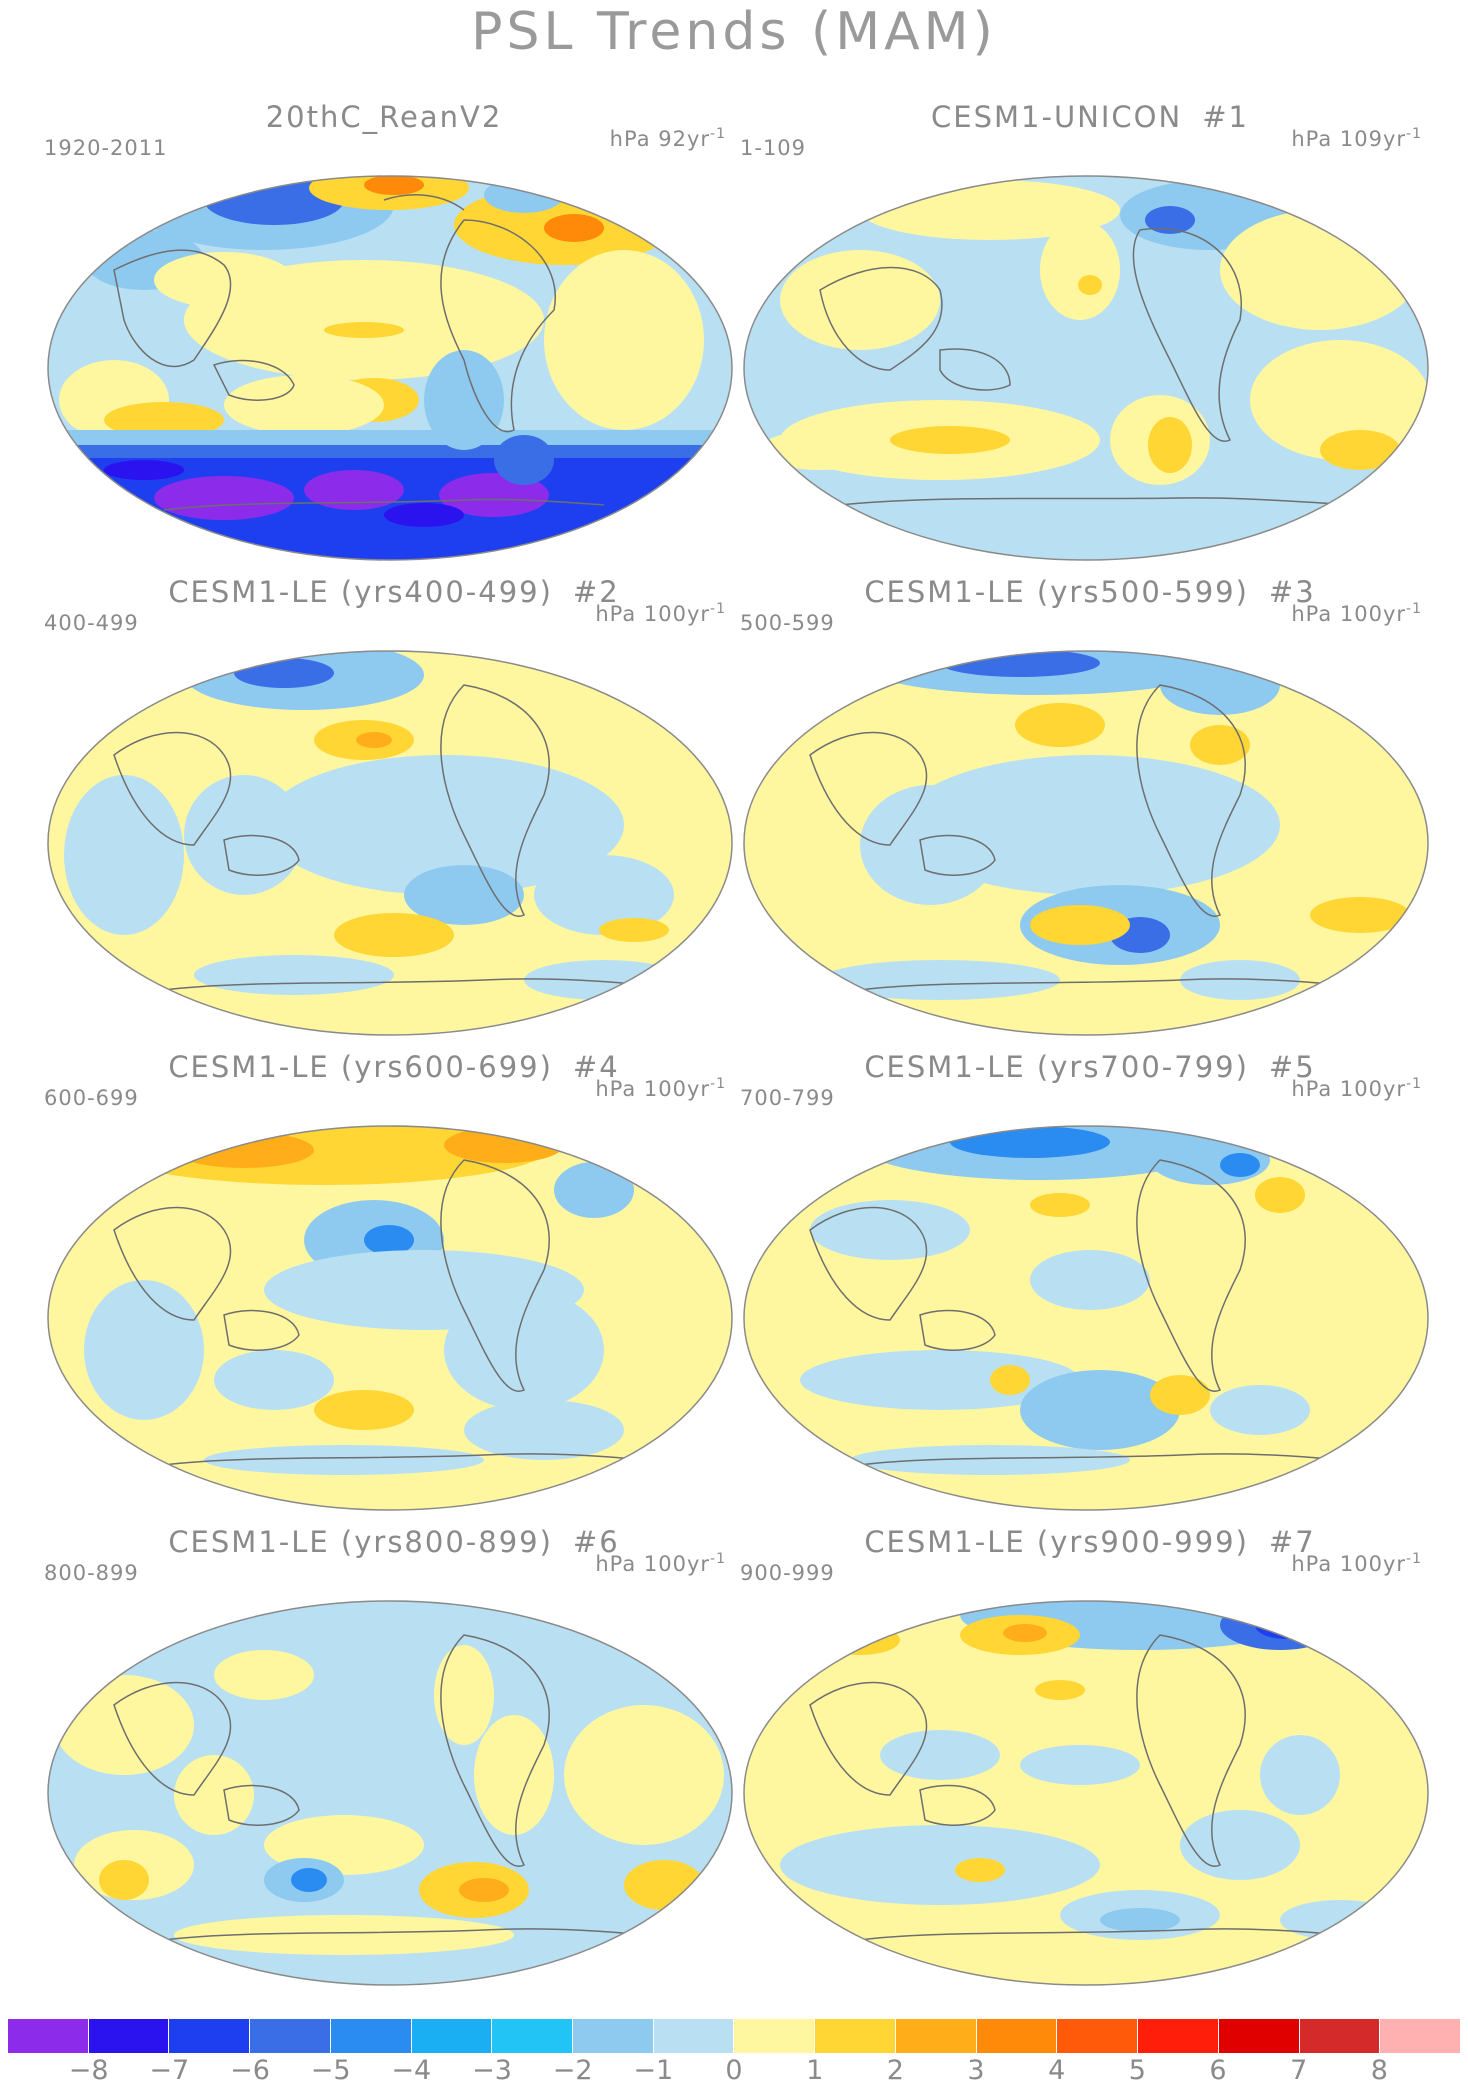 The width and height of the screenshot is (1468, 2089). What do you see at coordinates (976, 2070) in the screenshot?
I see `colorbar-tick-label: 3` at bounding box center [976, 2070].